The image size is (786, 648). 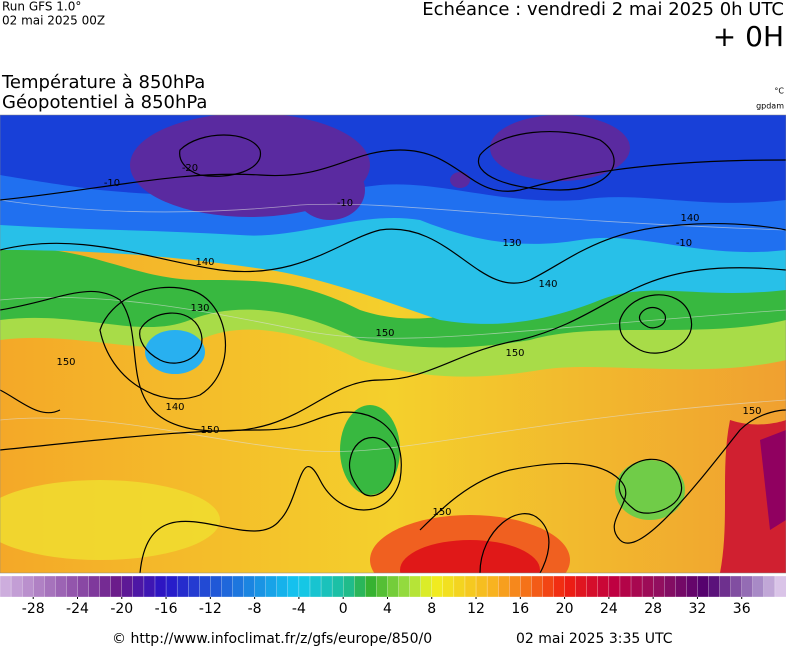 What do you see at coordinates (698, 609) in the screenshot?
I see `colorbar-tick-label: 32` at bounding box center [698, 609].